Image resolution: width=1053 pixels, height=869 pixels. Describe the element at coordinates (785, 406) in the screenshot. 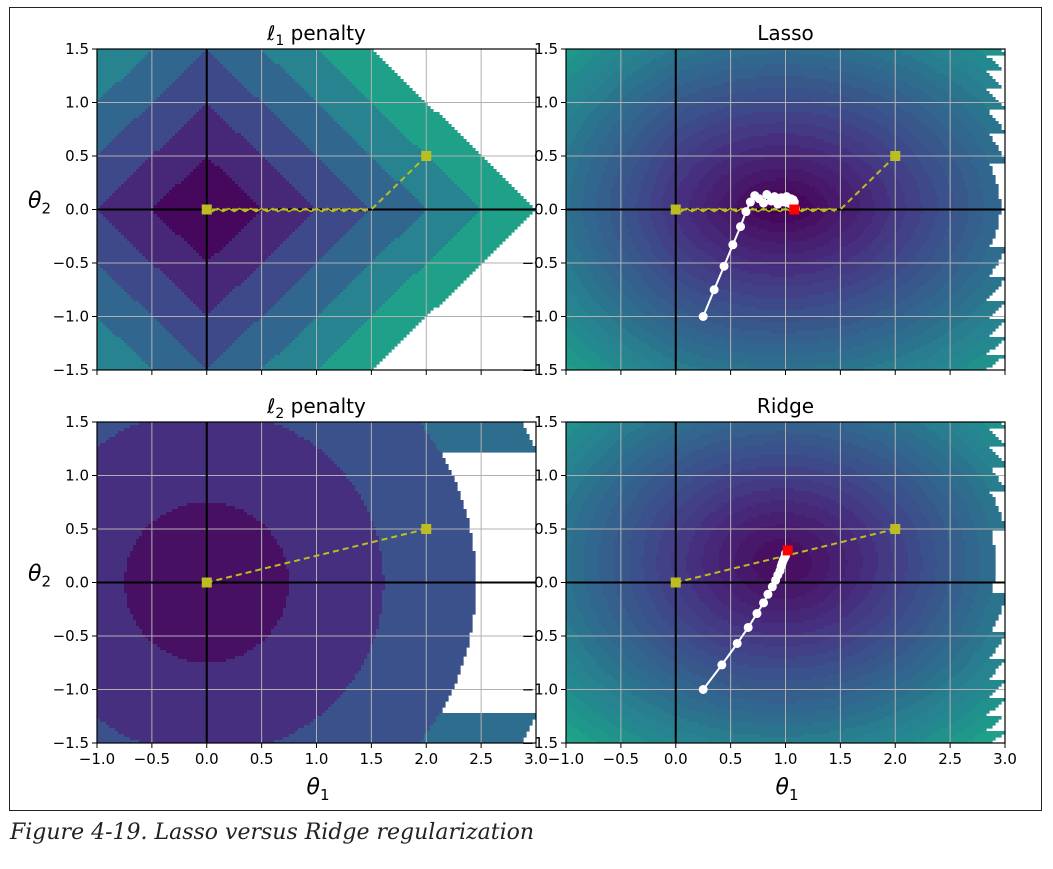

I see `panel-title: Ridge` at that location.